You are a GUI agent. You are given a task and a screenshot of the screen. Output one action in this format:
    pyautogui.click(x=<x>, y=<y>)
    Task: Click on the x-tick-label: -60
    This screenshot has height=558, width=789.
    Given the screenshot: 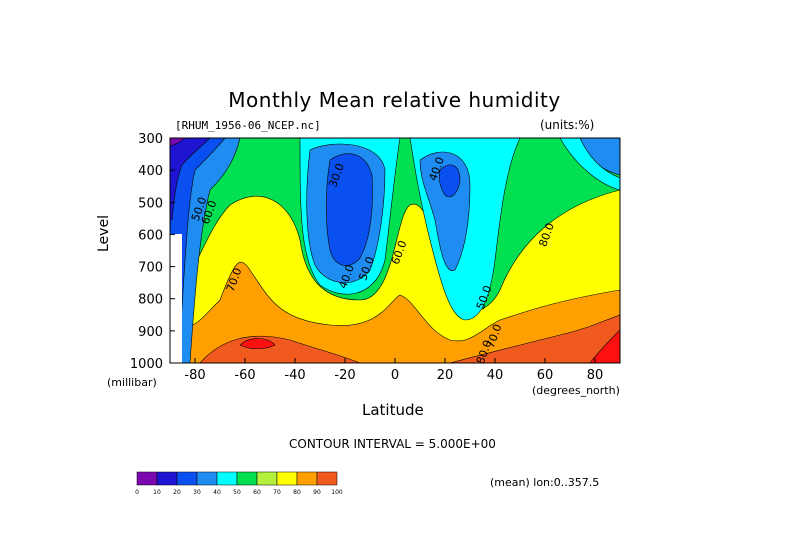 What is the action you would take?
    pyautogui.click(x=244, y=375)
    